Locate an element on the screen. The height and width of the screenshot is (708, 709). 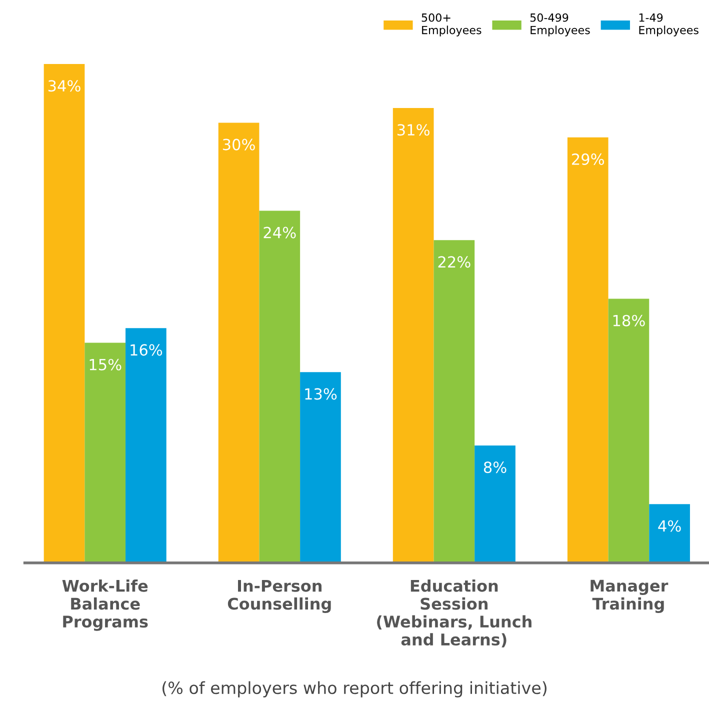
data-label: 4% is located at coordinates (669, 526).